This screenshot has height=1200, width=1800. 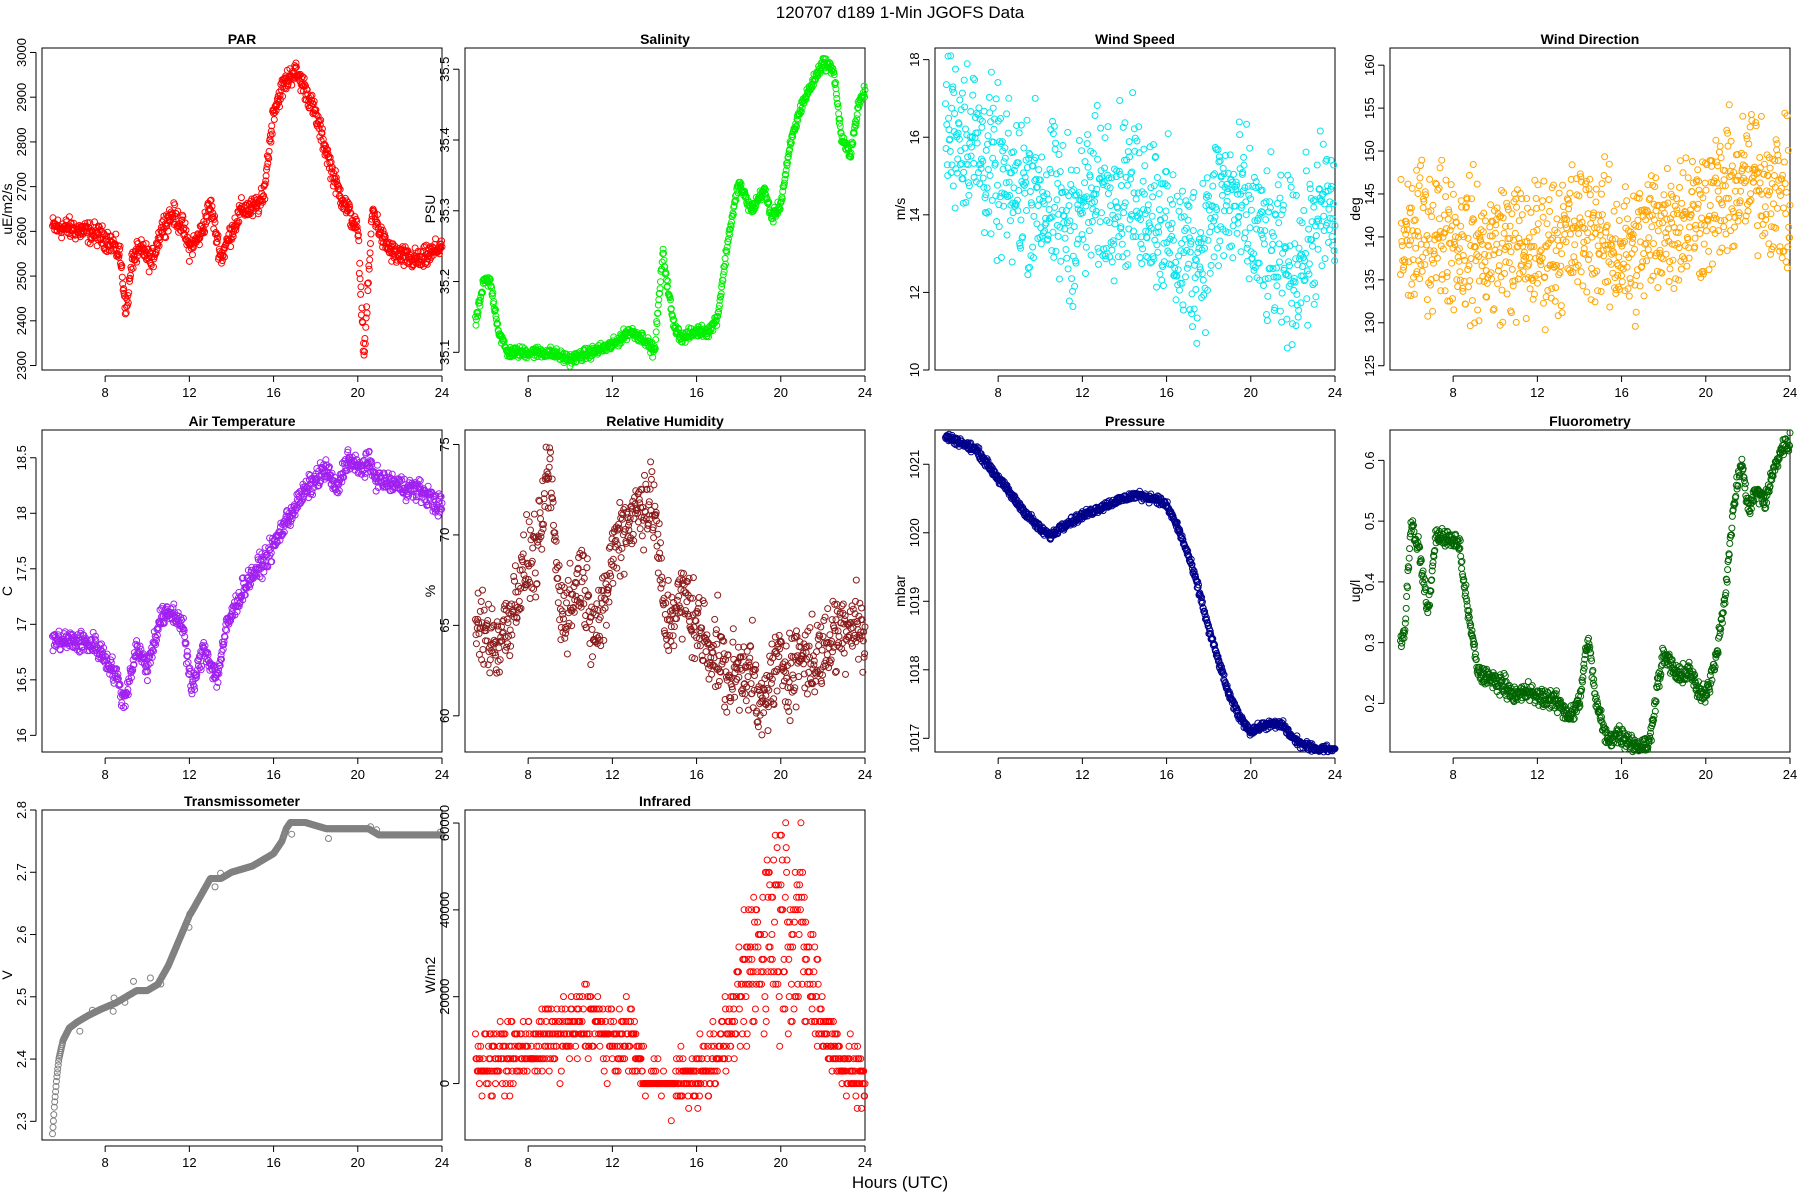 I want to click on y-tick-label: 10, so click(x=914, y=370).